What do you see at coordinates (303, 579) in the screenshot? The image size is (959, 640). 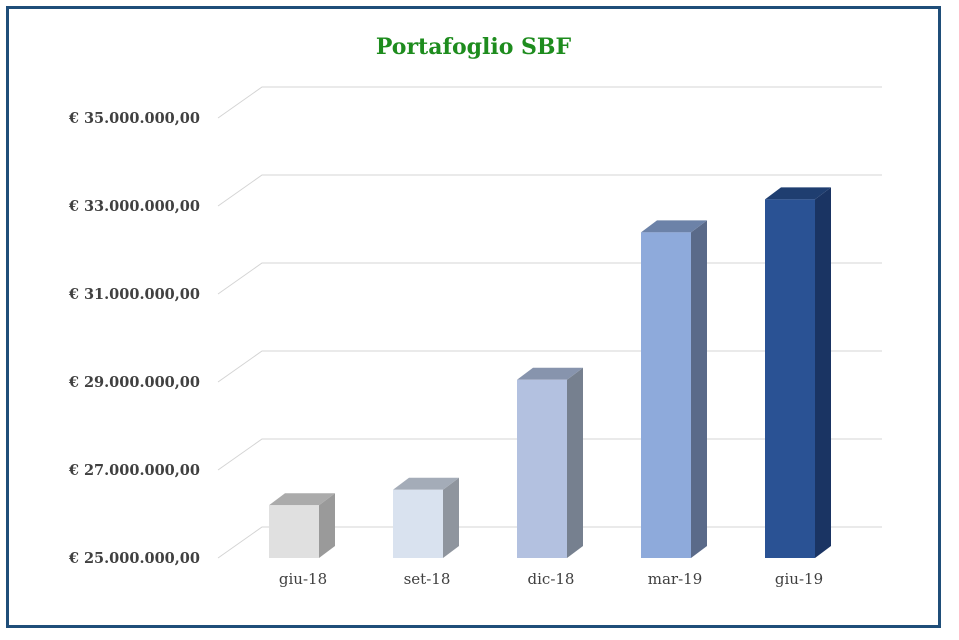 I see `x-tick-label: giu-18` at bounding box center [303, 579].